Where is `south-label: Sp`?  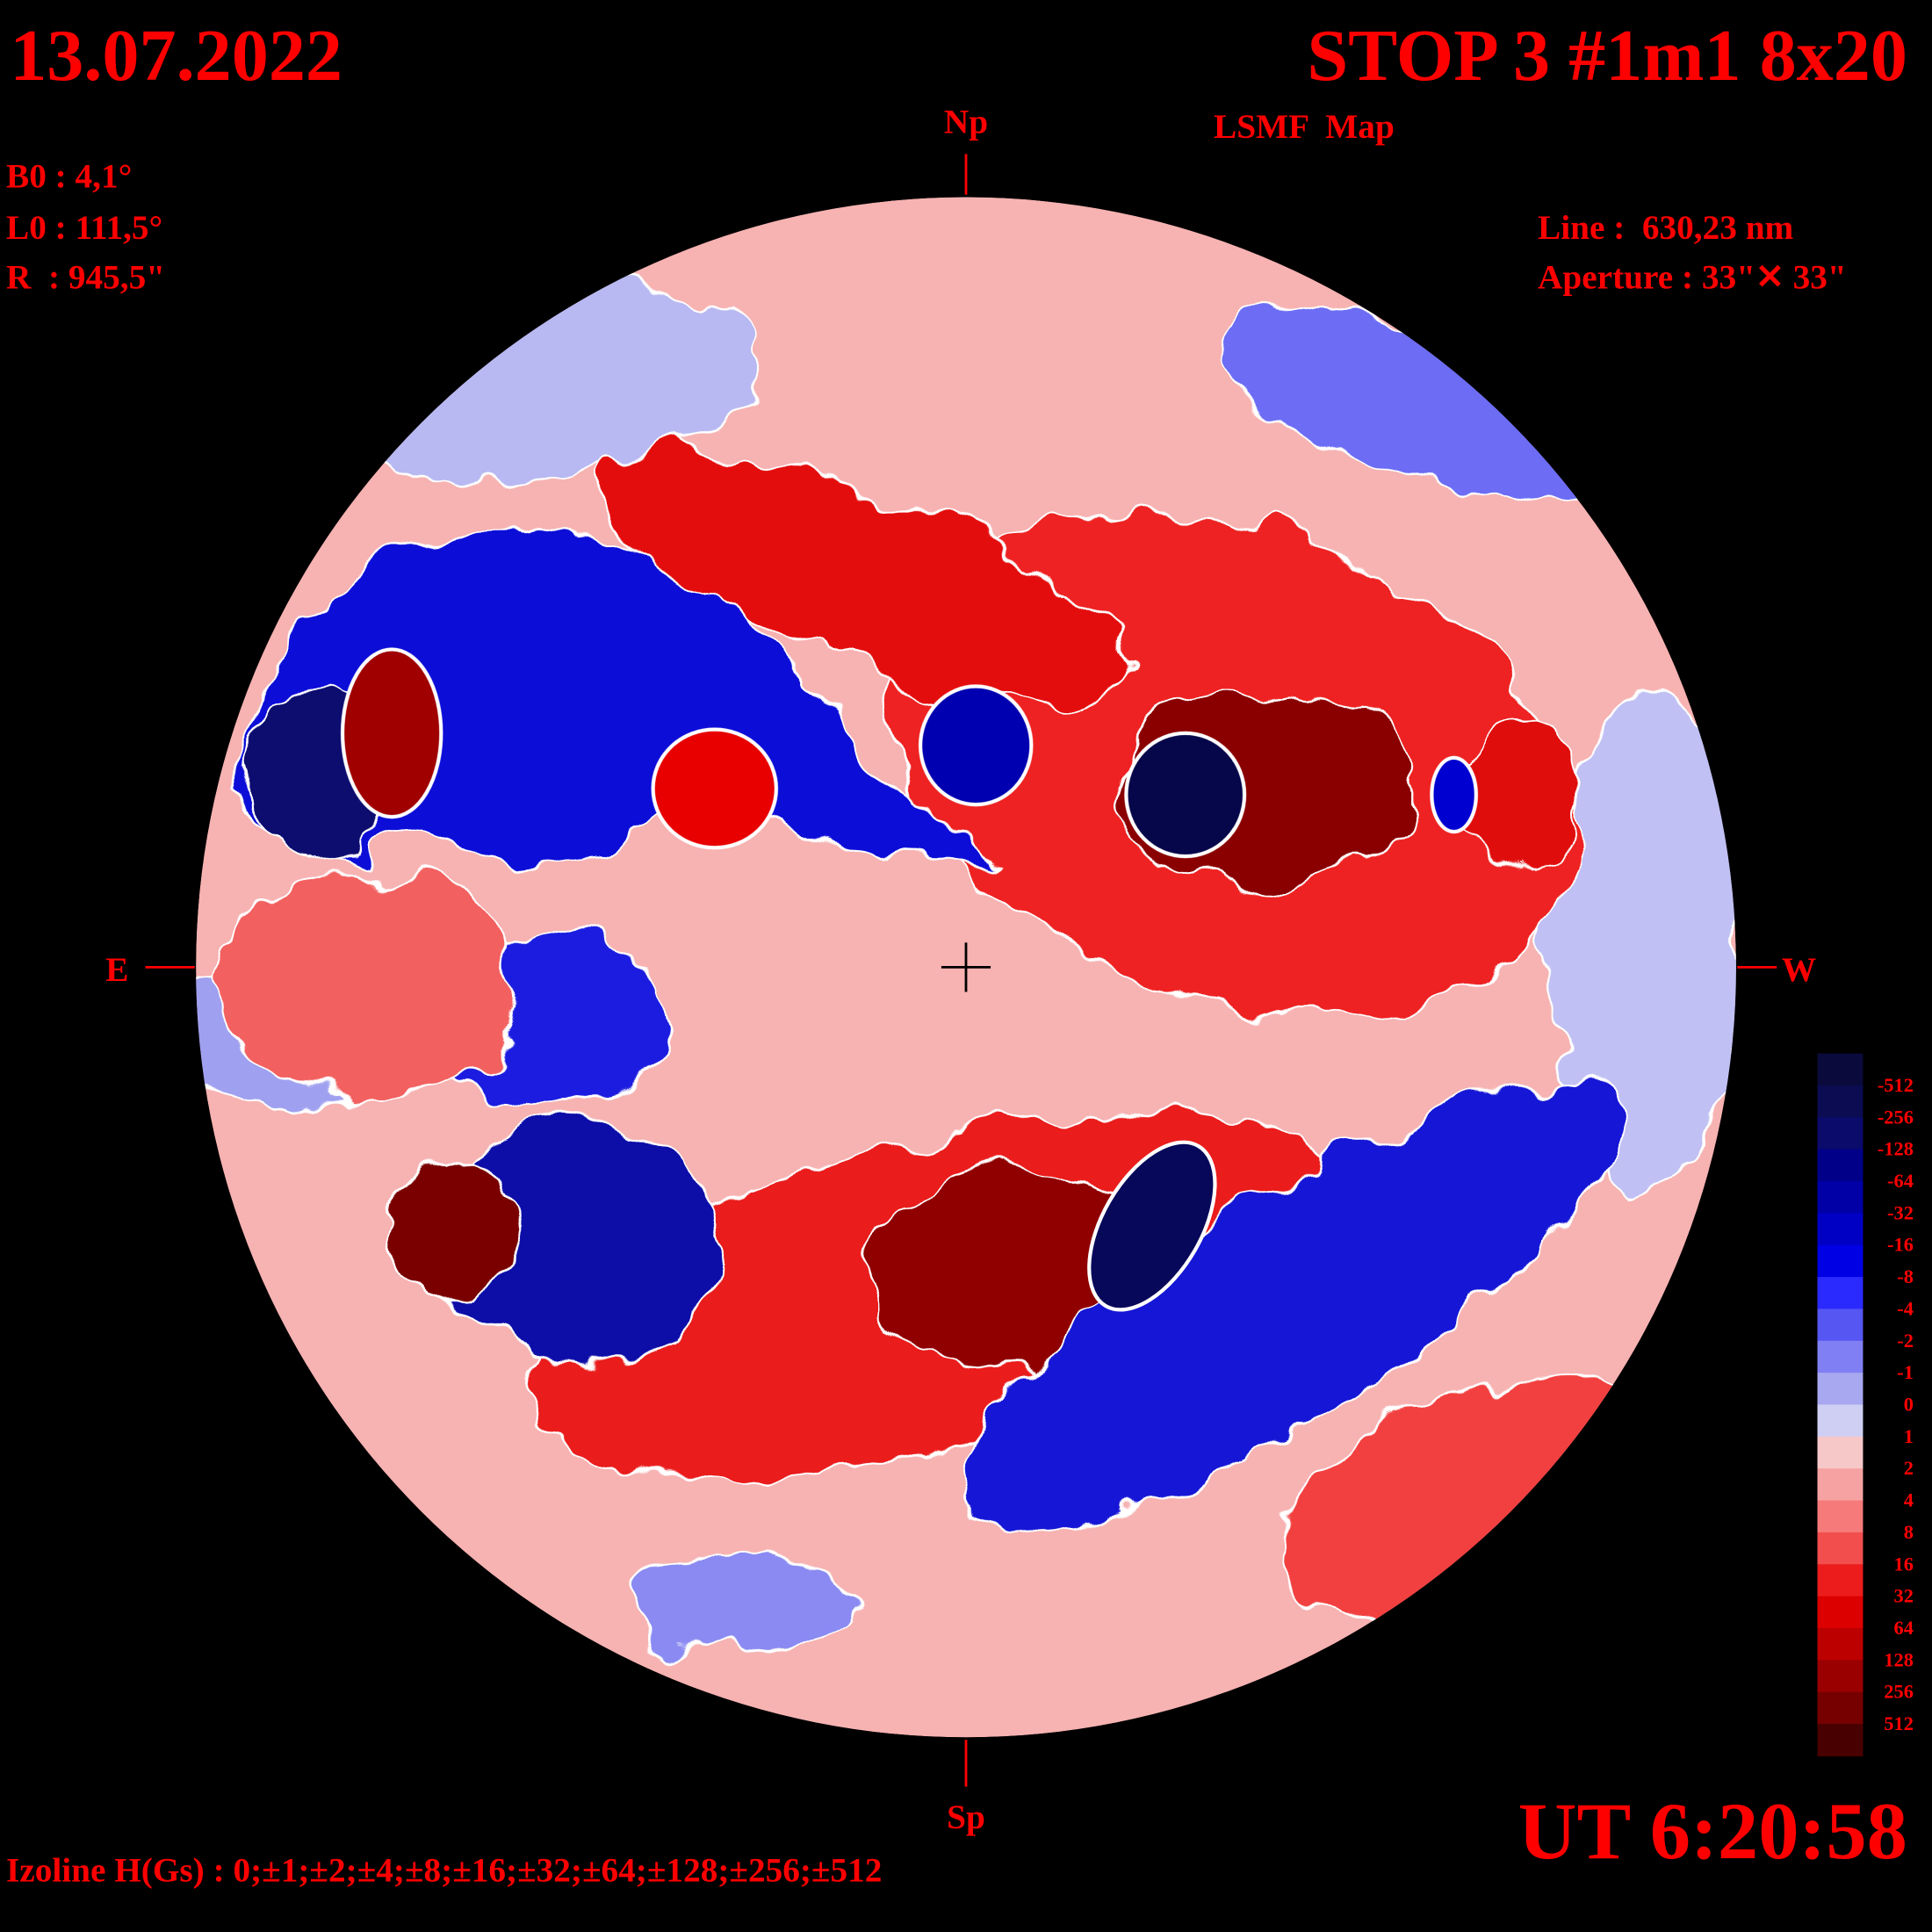 south-label: Sp is located at coordinates (966, 1818).